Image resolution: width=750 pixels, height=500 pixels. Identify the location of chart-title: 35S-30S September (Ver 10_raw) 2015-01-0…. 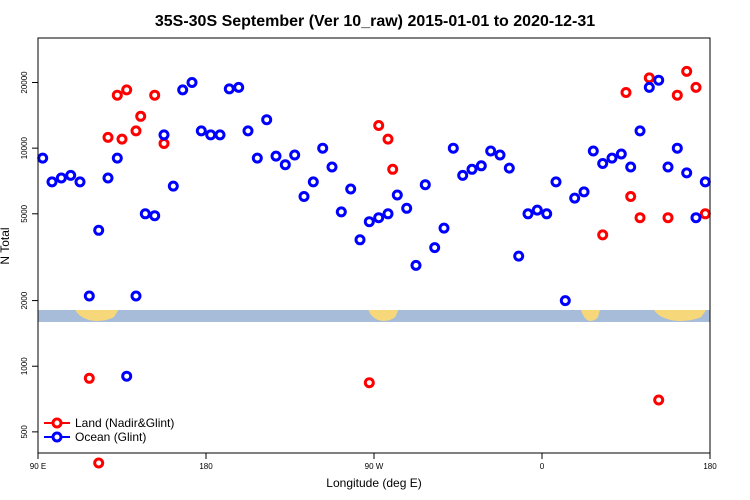
(375, 21).